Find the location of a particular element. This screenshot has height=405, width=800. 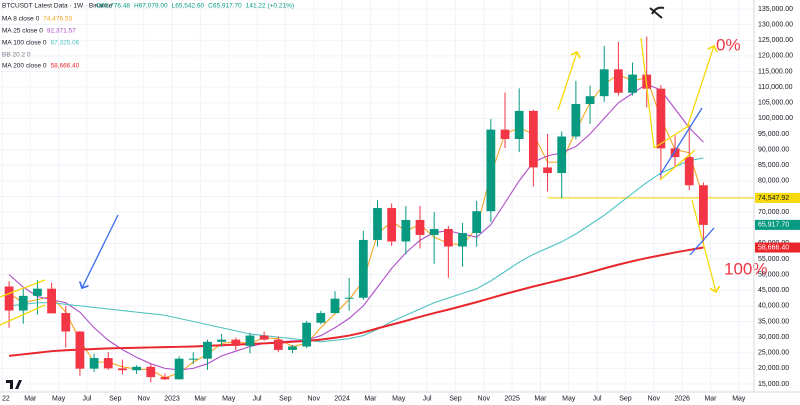

ohlc-readout: O65,776.48 is located at coordinates (113, 6).